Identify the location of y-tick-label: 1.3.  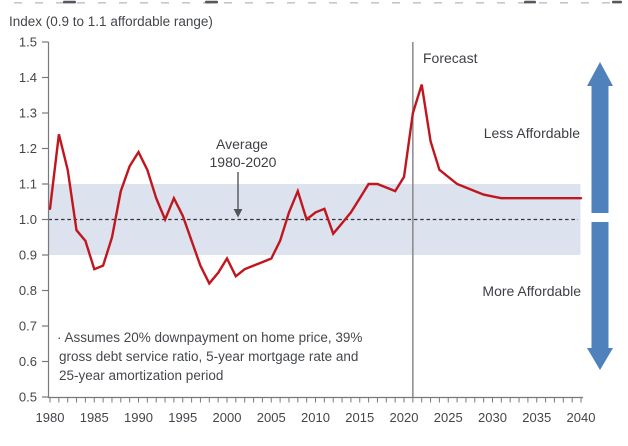
(28, 113).